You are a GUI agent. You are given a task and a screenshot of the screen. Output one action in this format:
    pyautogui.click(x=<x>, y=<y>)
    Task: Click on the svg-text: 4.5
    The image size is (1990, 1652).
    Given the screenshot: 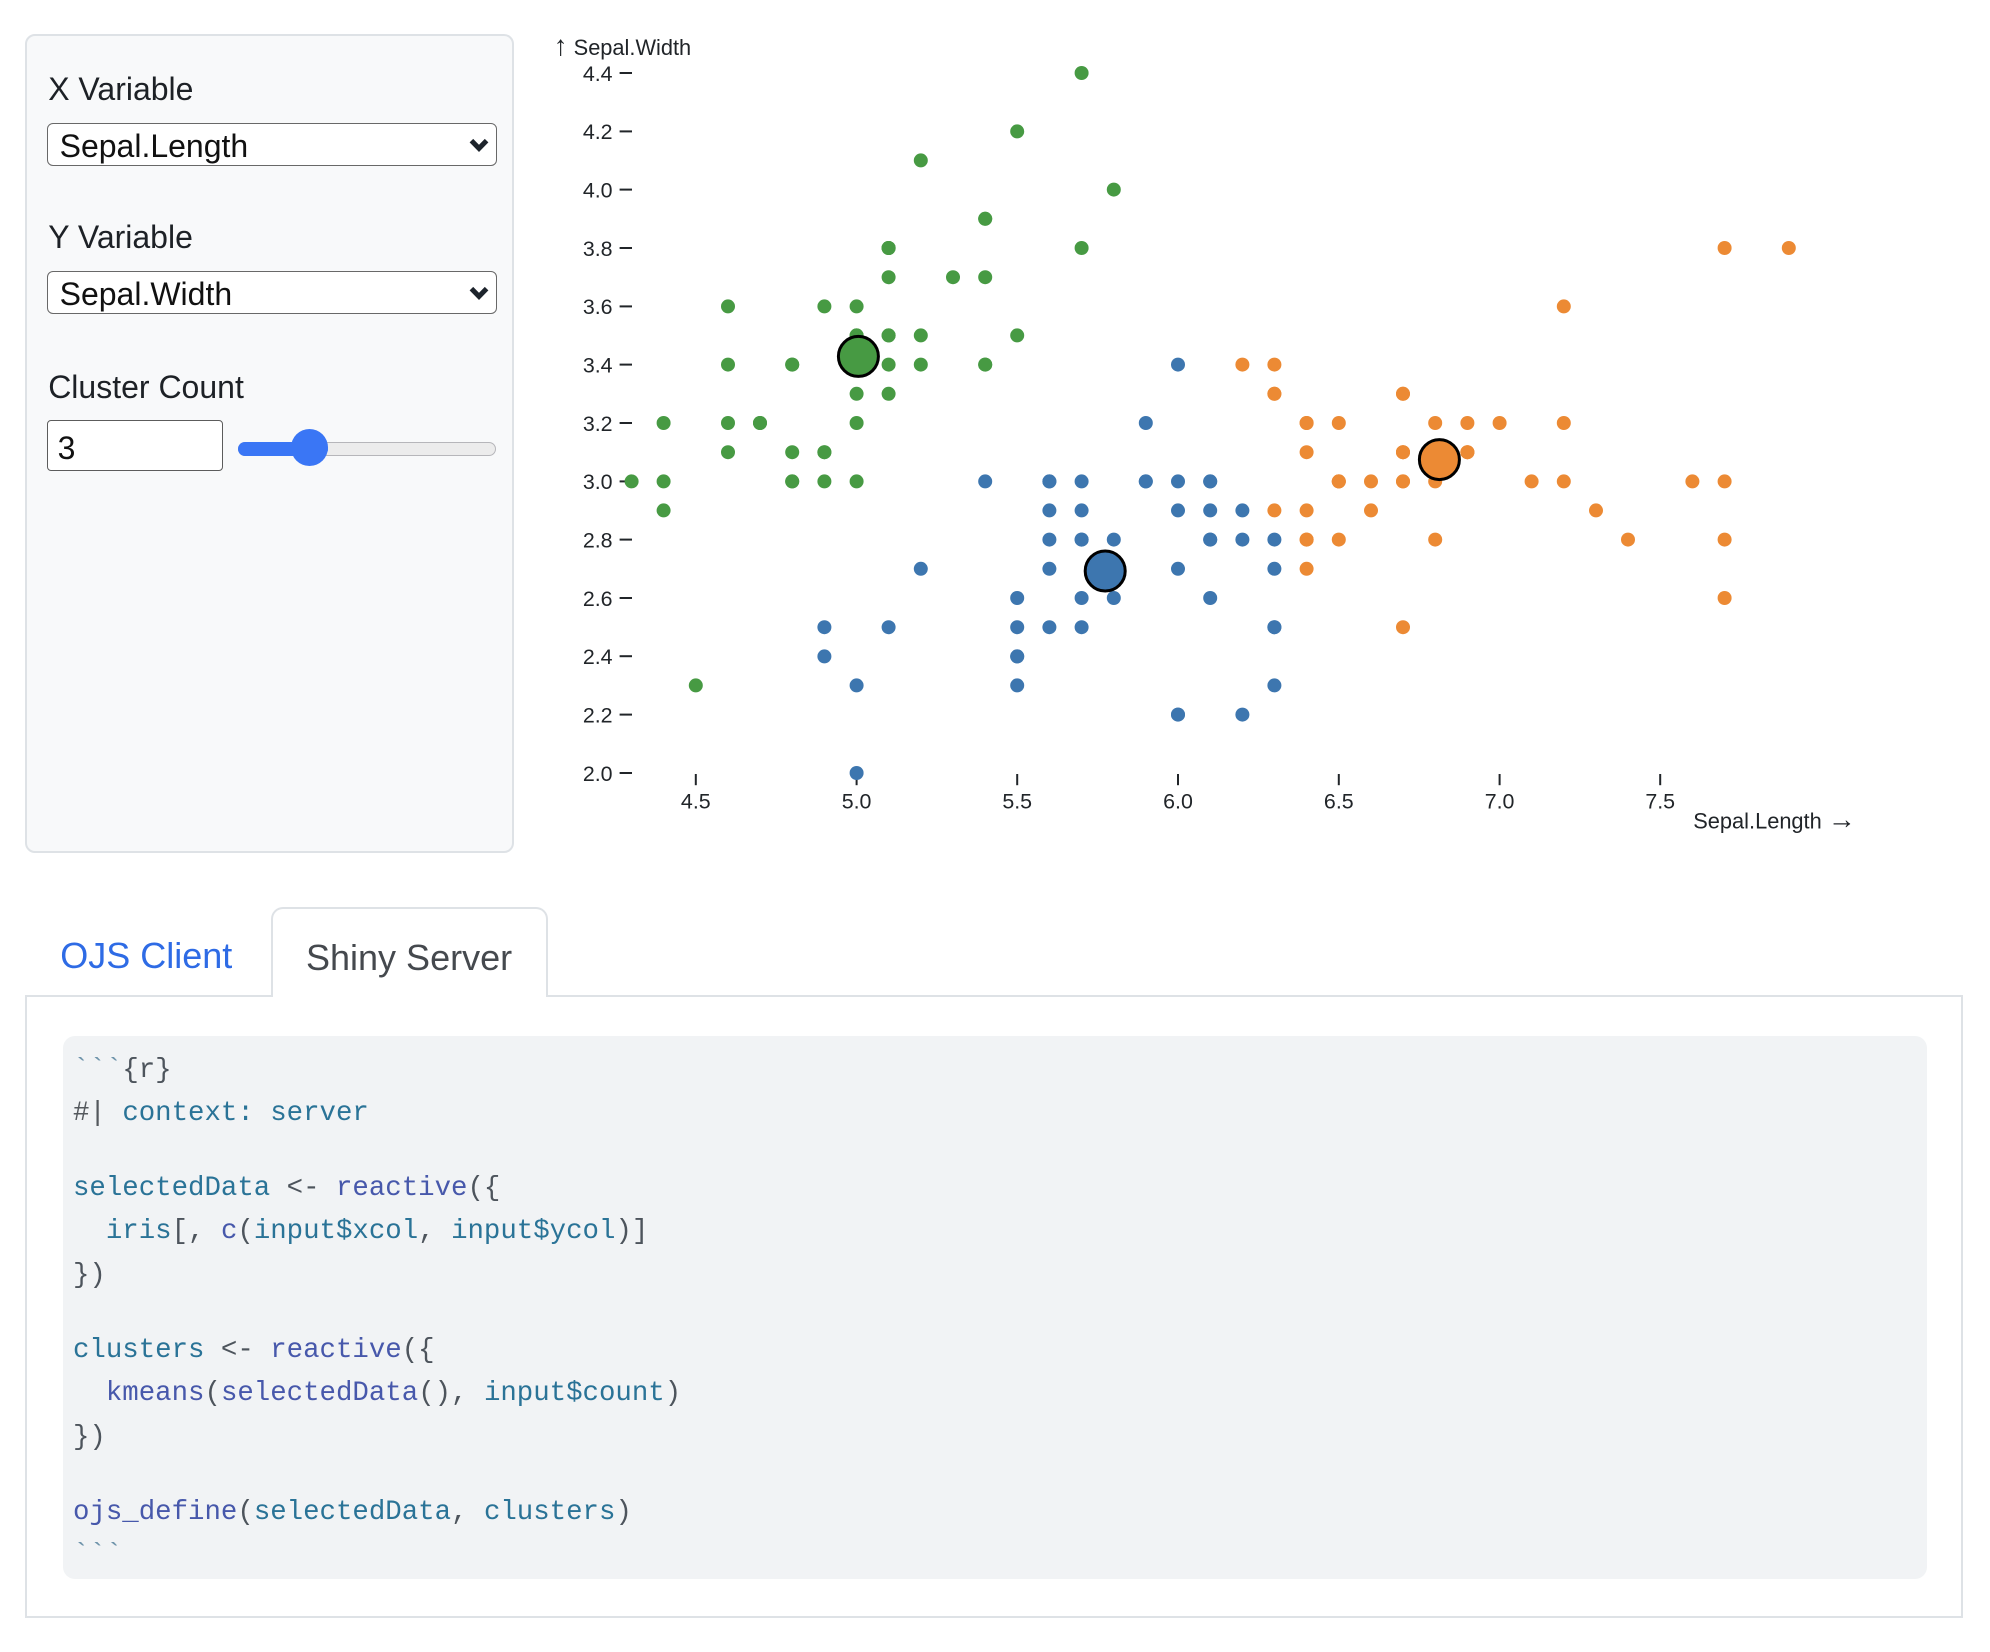 What is the action you would take?
    pyautogui.click(x=696, y=802)
    